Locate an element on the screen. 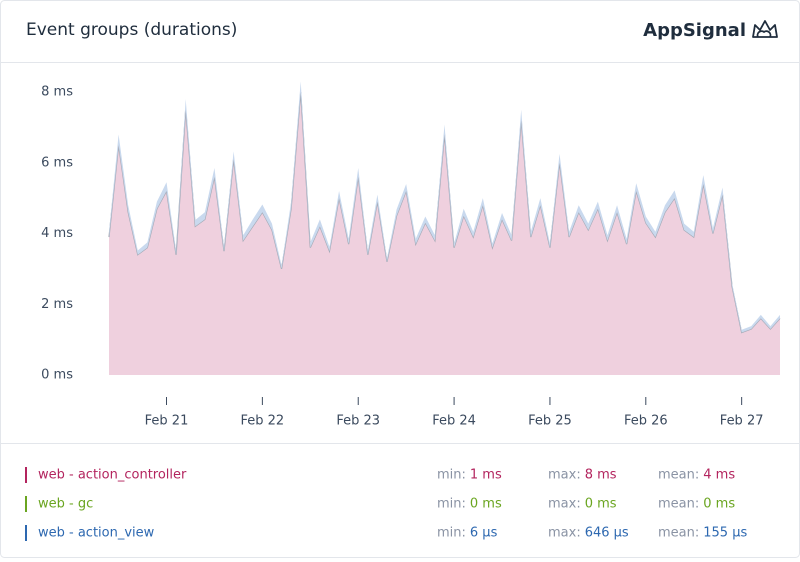 The width and height of the screenshot is (800, 562). y-tick-label: 2 ms is located at coordinates (57, 304).